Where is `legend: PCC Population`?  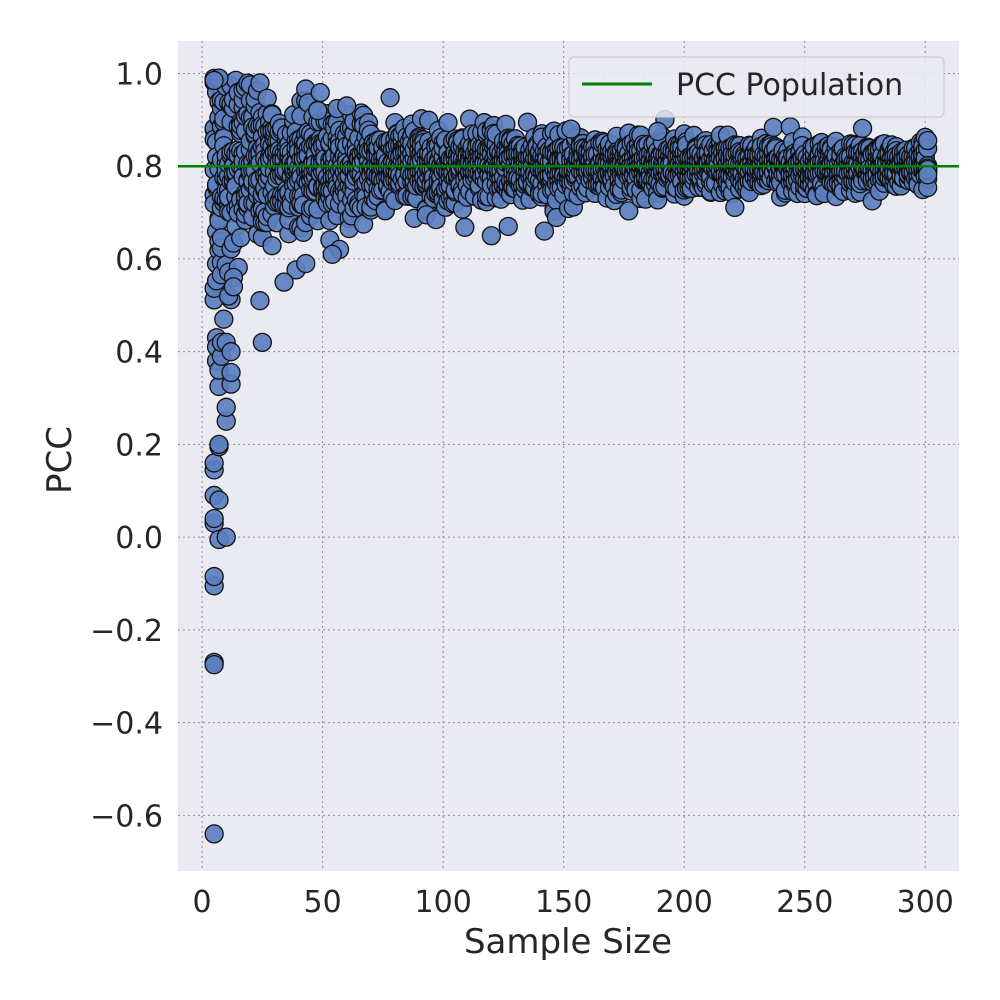 legend: PCC Population is located at coordinates (756, 87).